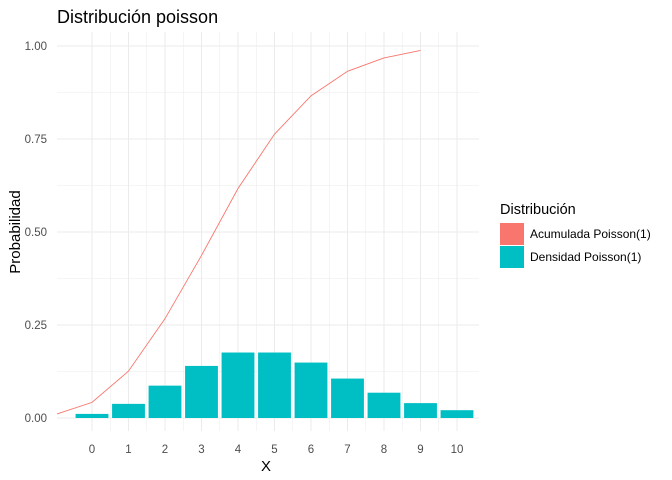  What do you see at coordinates (590, 234) in the screenshot?
I see `legend-label-acumulada: Acumulada Poisson(1)` at bounding box center [590, 234].